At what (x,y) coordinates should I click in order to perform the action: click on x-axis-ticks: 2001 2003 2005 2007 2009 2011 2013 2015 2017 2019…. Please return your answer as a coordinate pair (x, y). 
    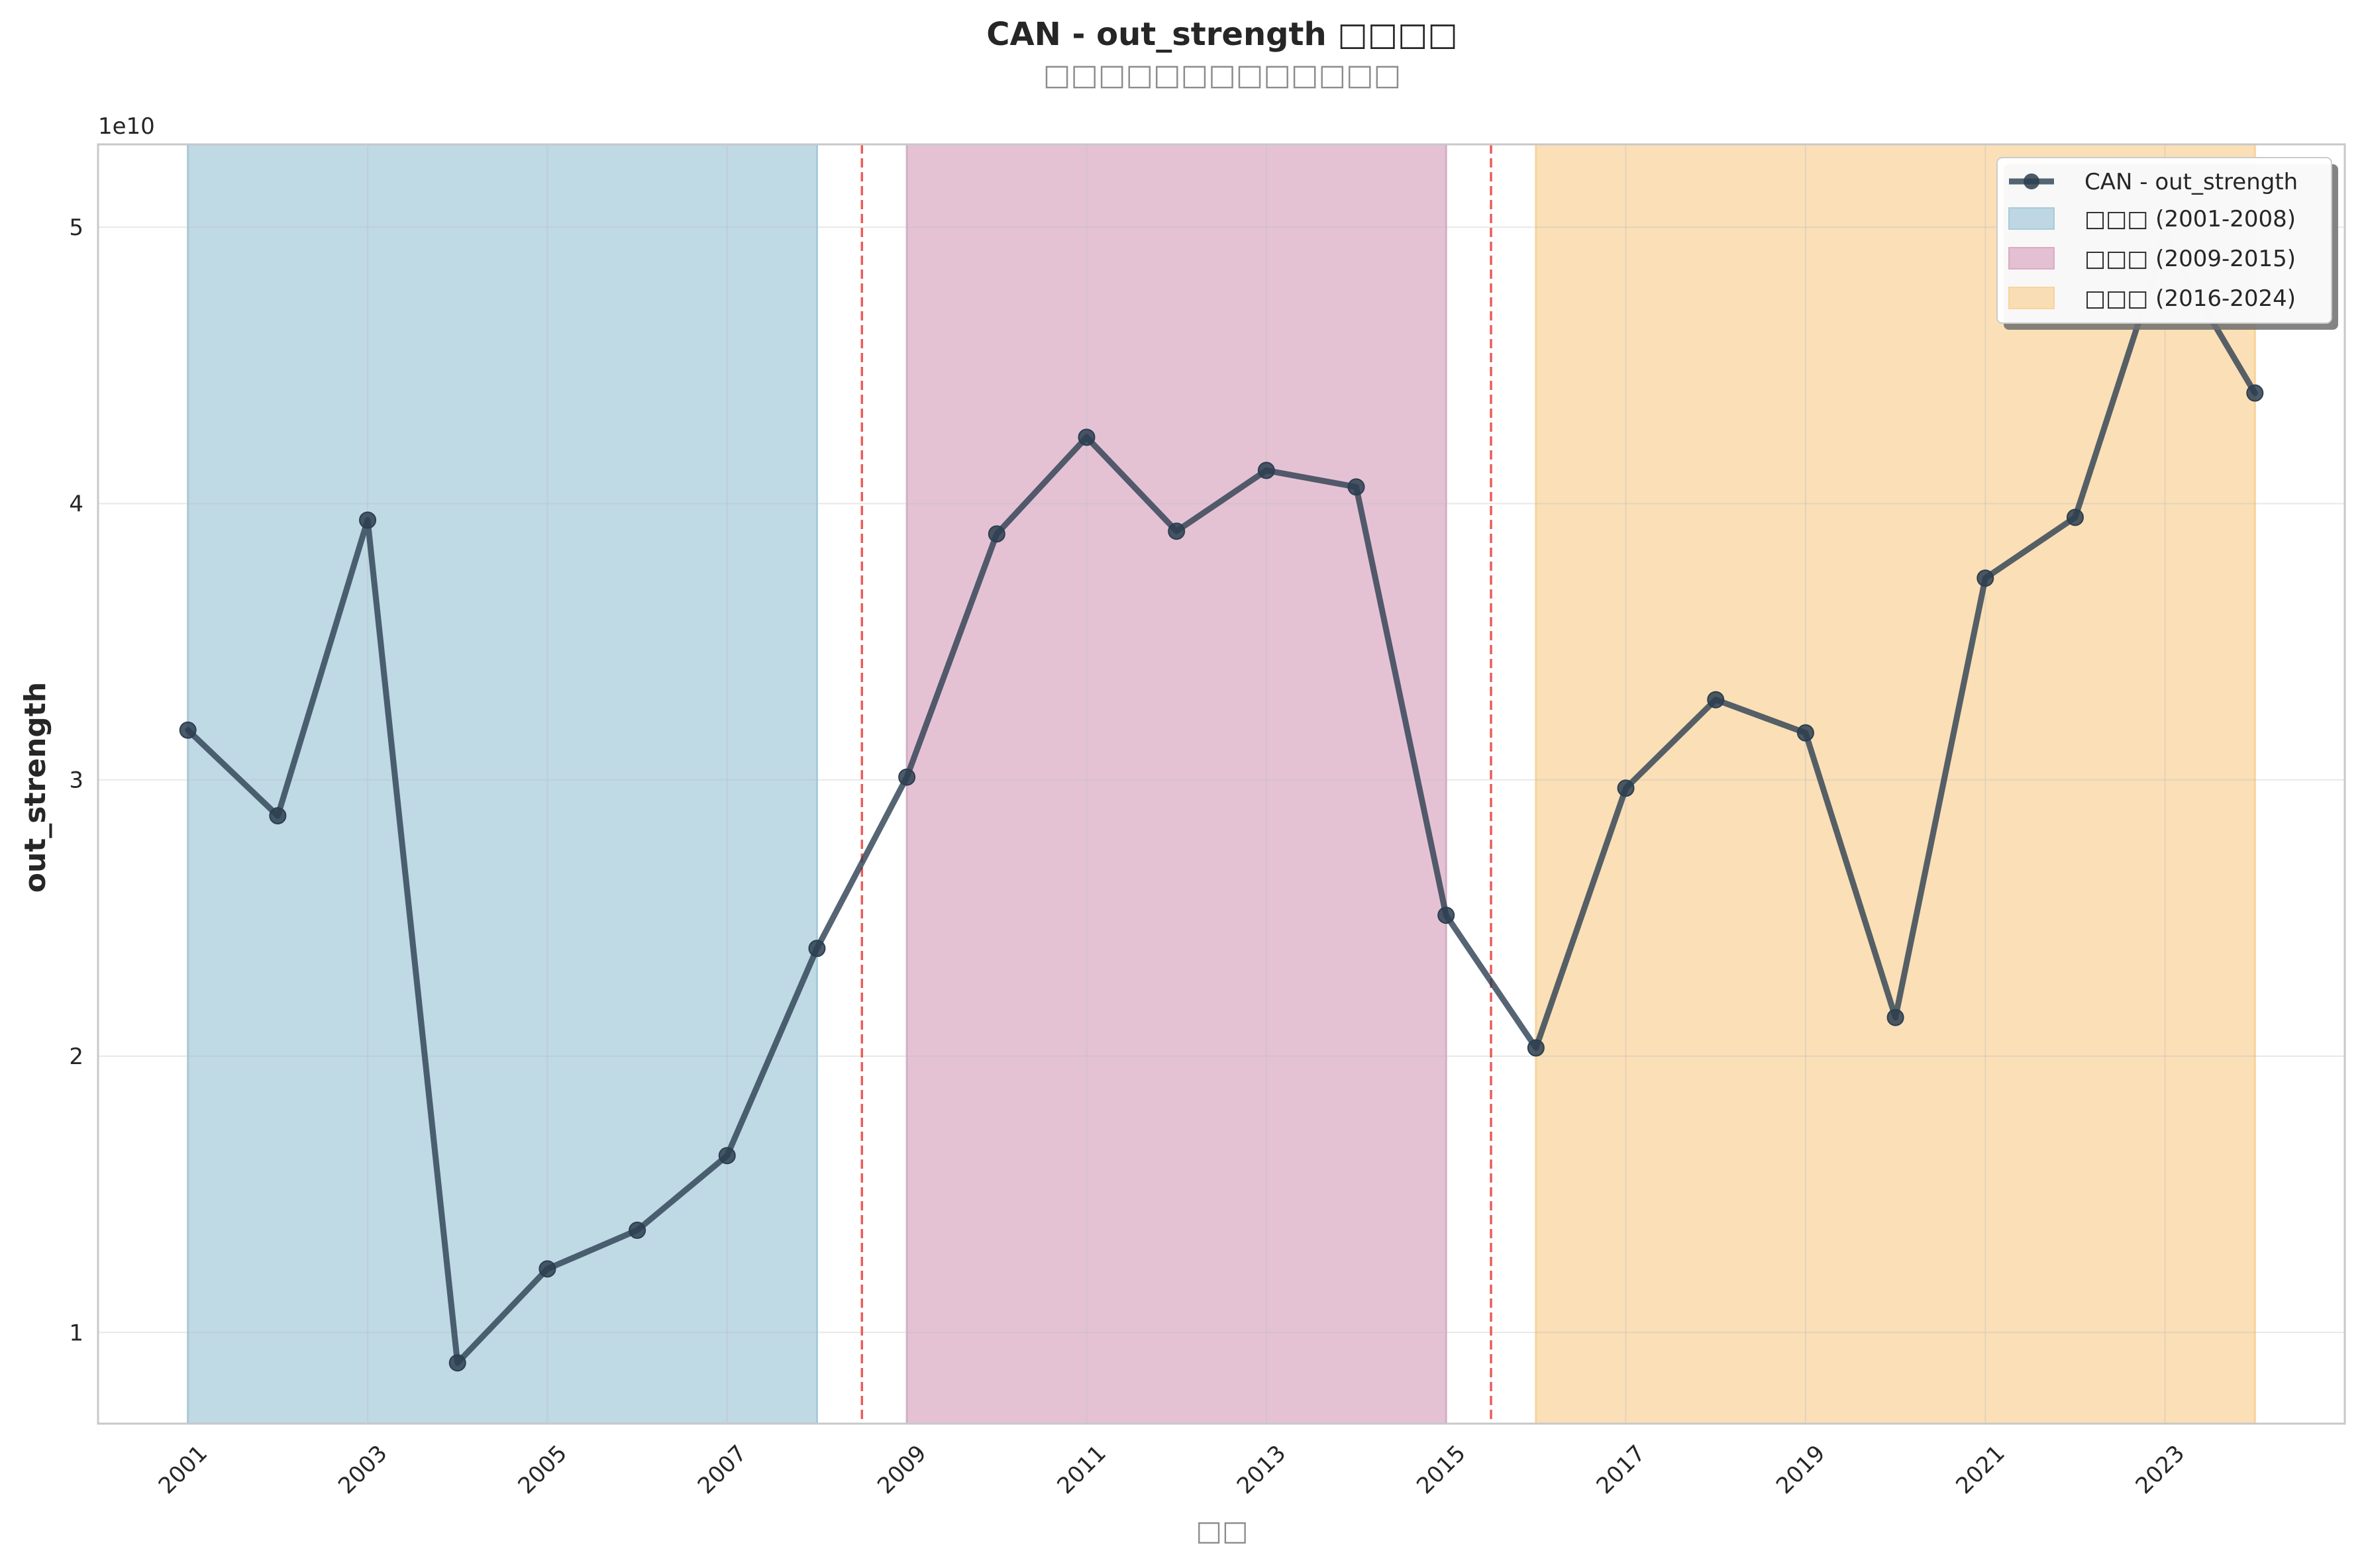
    Looking at the image, I should click on (1172, 1469).